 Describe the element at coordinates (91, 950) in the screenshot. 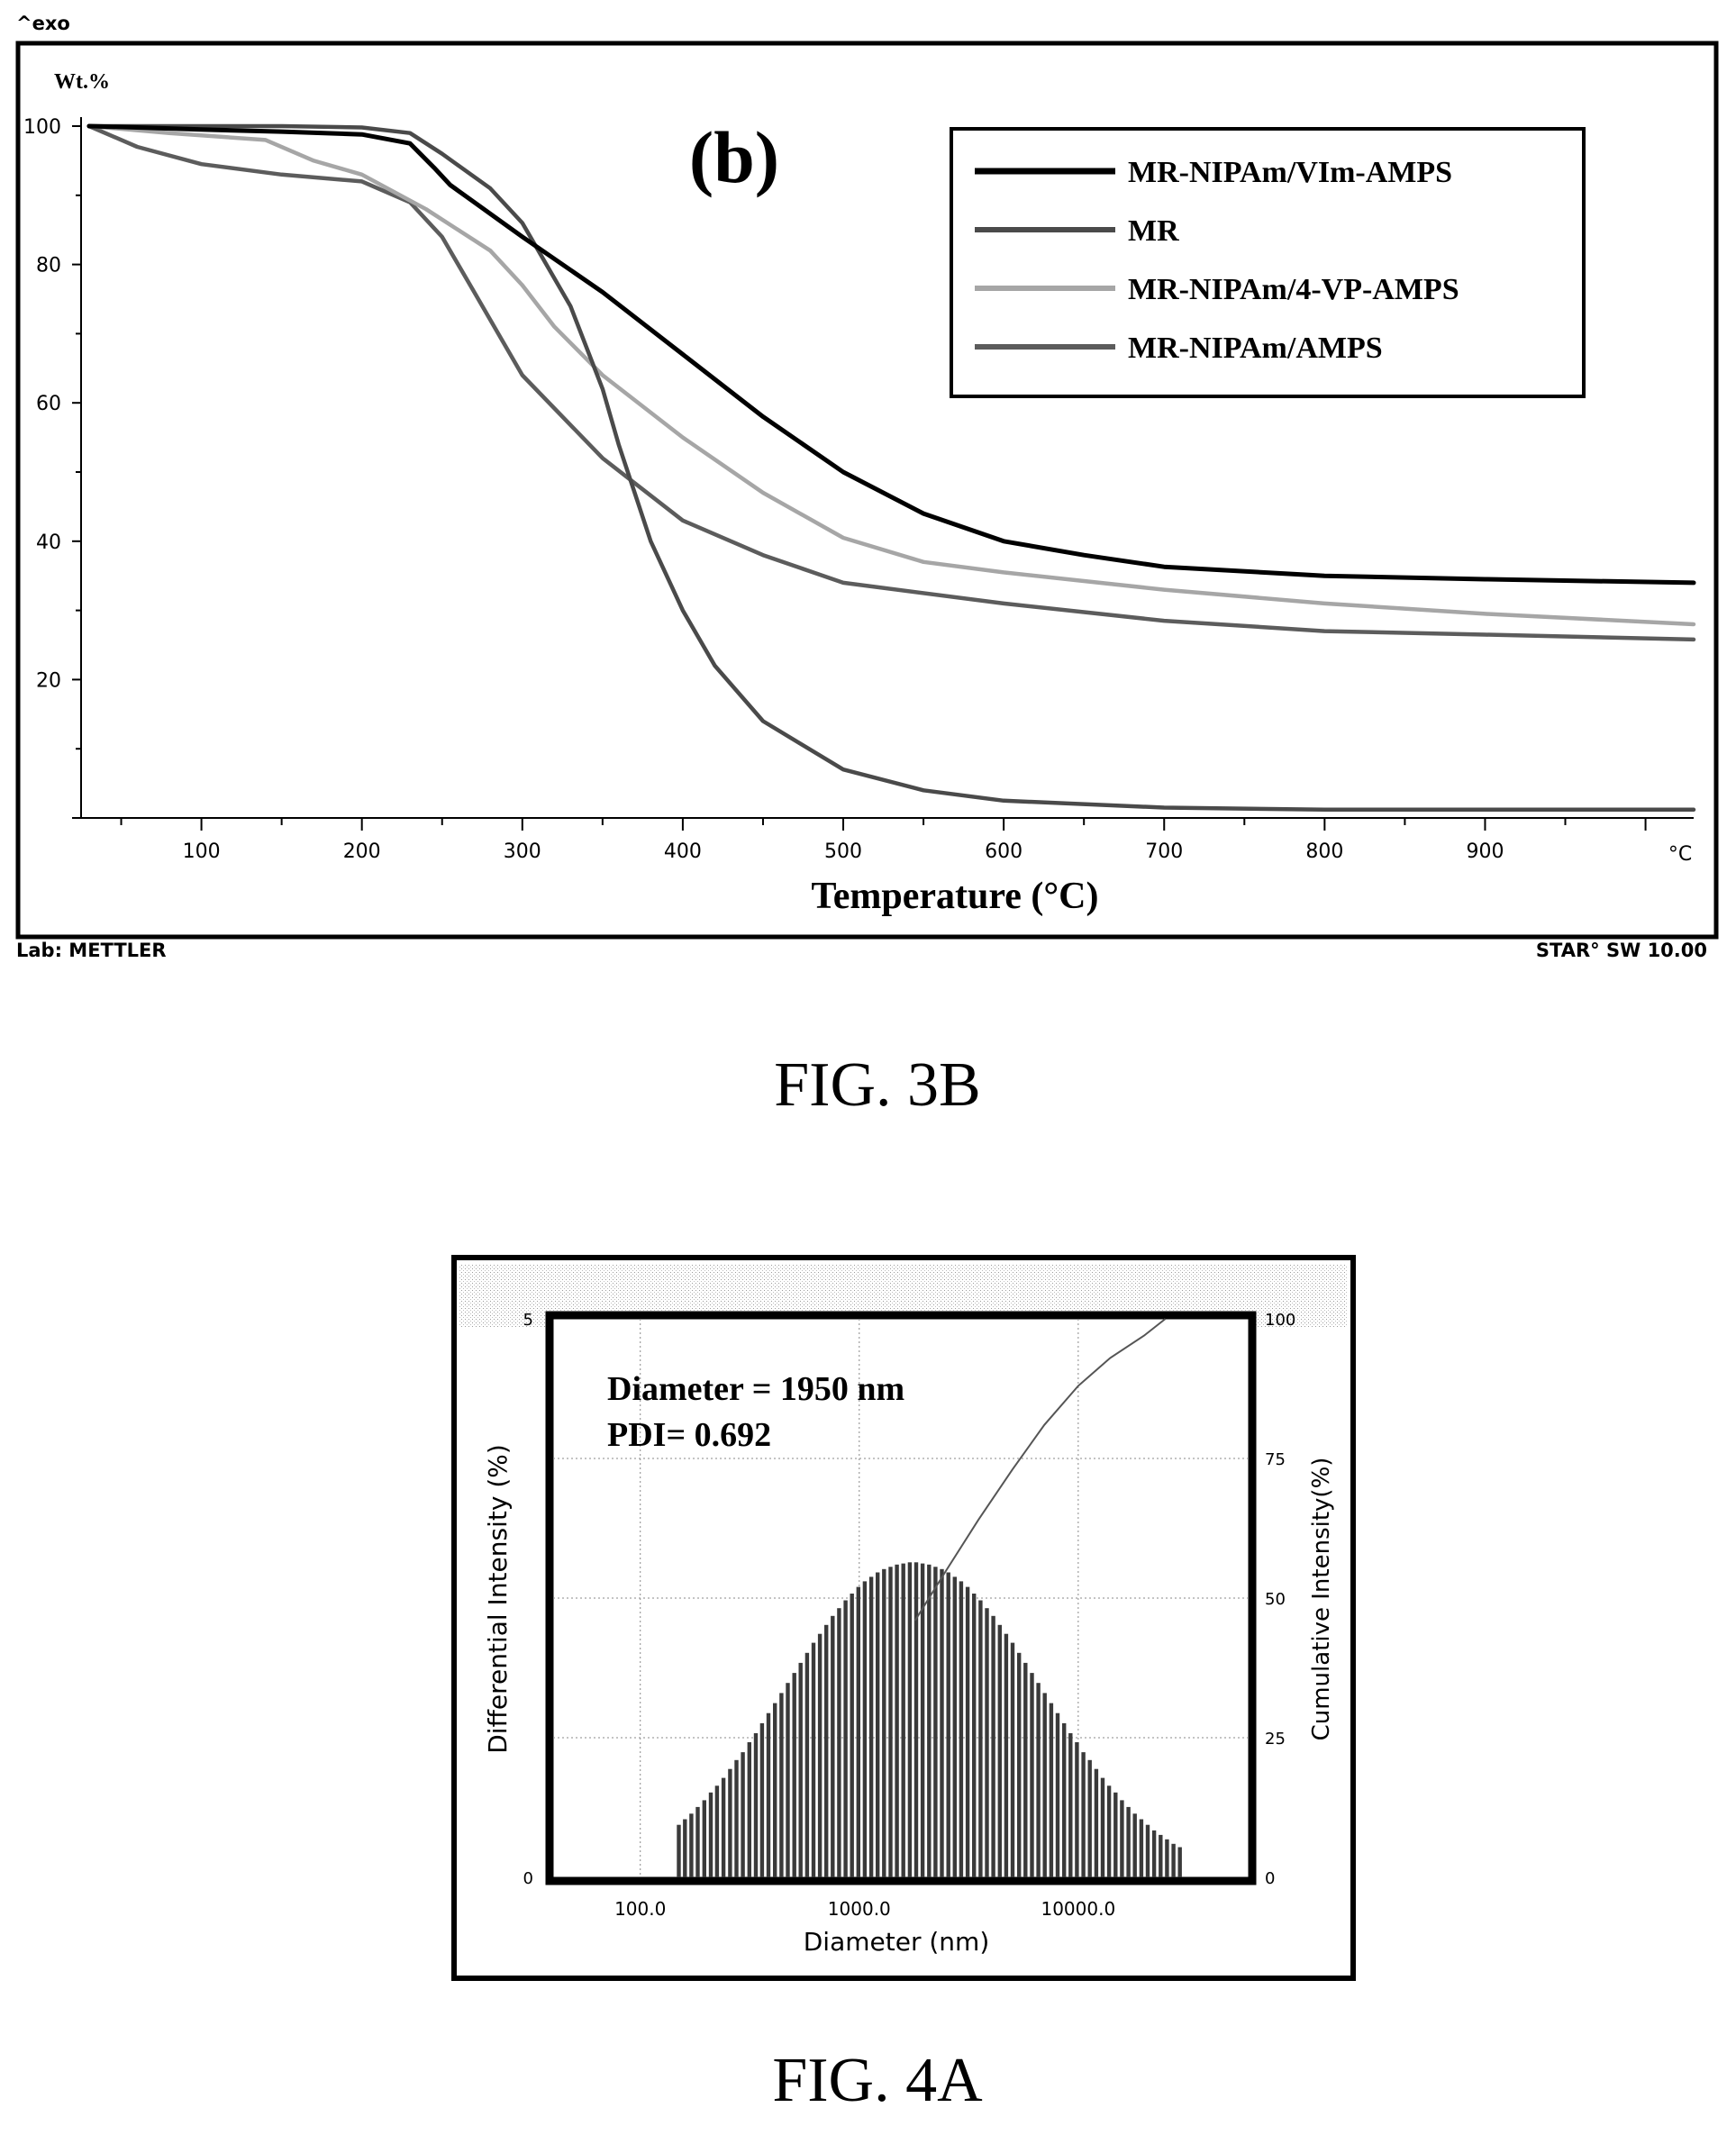

I see `fig3b-footer-left: Lab: METTLER` at that location.